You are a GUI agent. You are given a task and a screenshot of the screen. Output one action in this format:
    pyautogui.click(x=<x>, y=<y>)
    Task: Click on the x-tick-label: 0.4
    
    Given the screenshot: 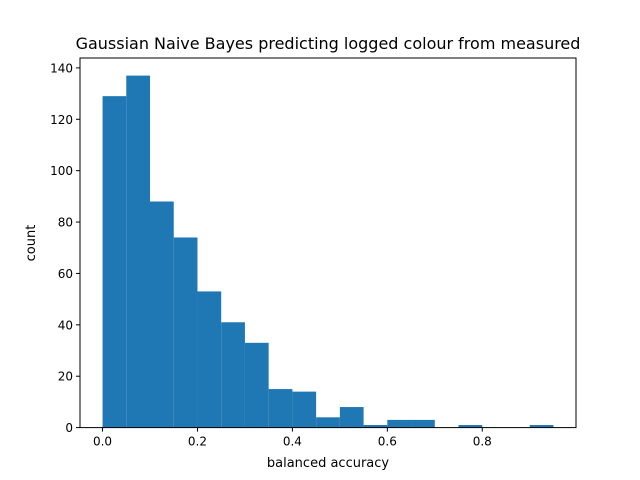 What is the action you would take?
    pyautogui.click(x=292, y=442)
    